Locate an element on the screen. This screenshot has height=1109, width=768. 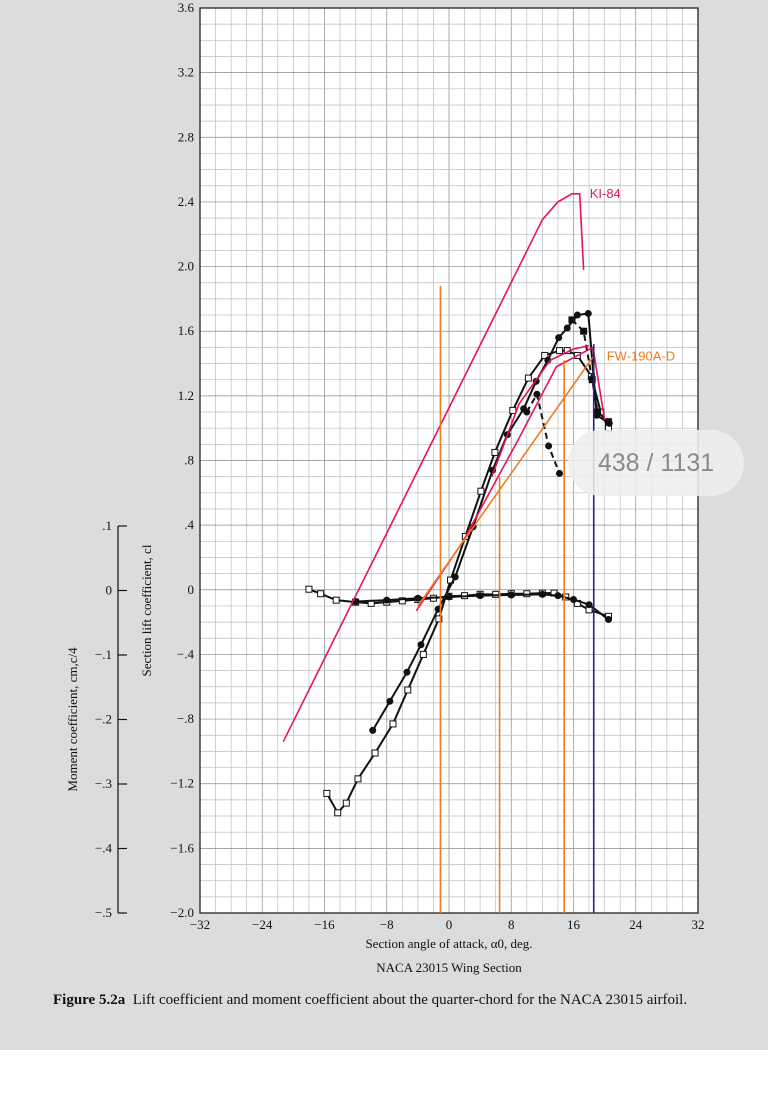
overlay-label: FW-190A-D is located at coordinates (641, 355).